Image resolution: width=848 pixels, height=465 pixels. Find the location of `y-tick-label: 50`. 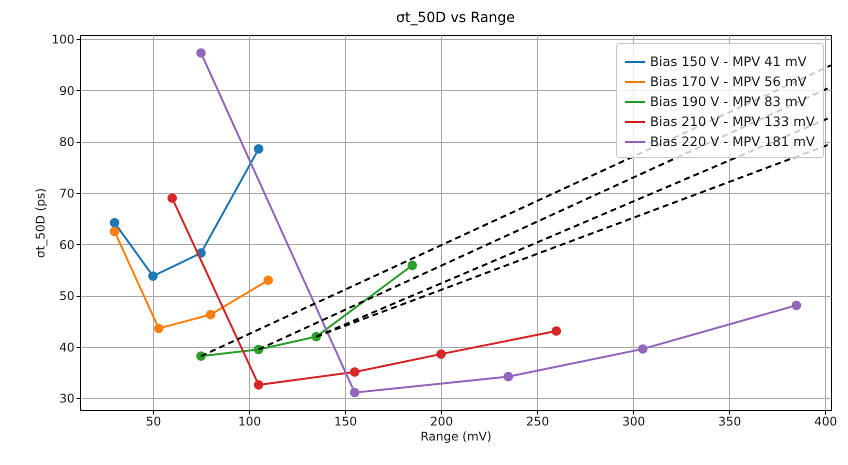

y-tick-label: 50 is located at coordinates (66, 296).